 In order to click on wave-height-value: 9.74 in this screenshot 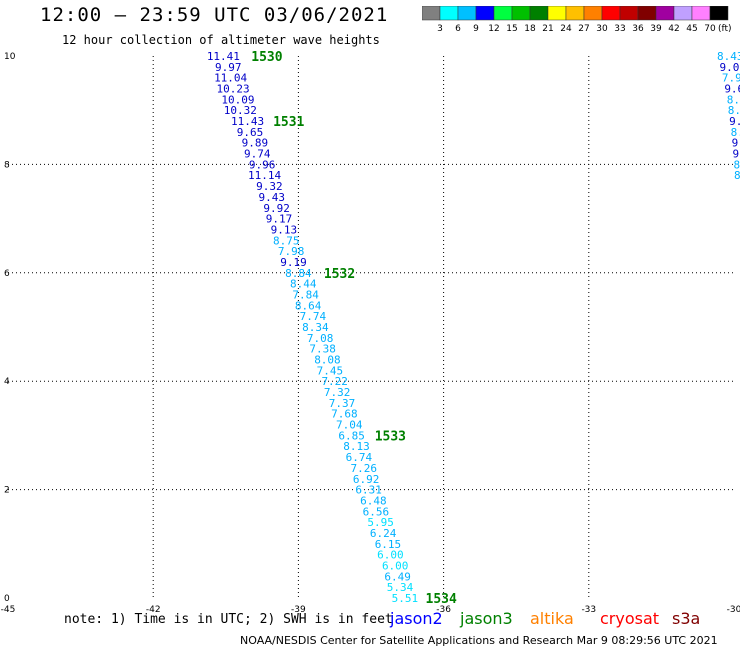, I will do `click(257, 154)`.